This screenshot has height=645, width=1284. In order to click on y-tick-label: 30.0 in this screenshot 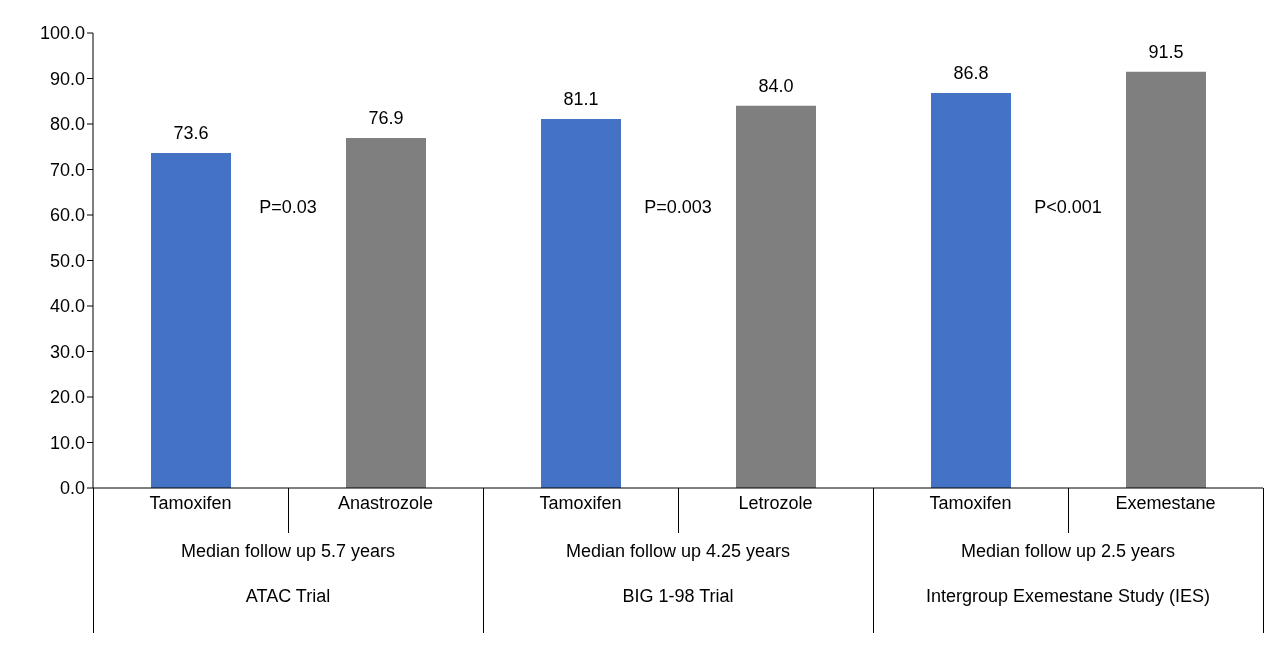, I will do `click(67, 351)`.